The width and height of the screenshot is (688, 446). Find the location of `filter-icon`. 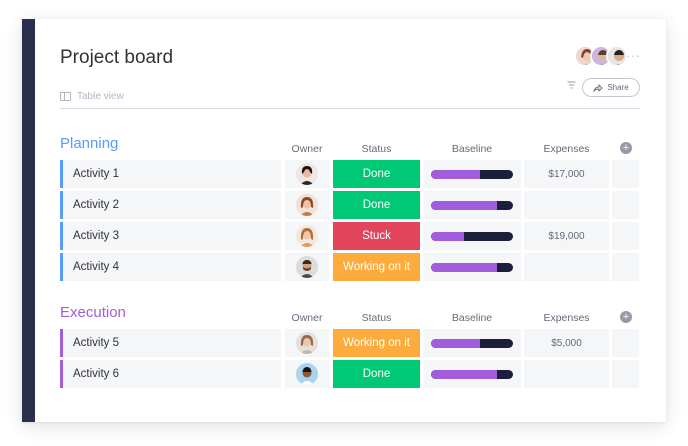

filter-icon is located at coordinates (571, 85).